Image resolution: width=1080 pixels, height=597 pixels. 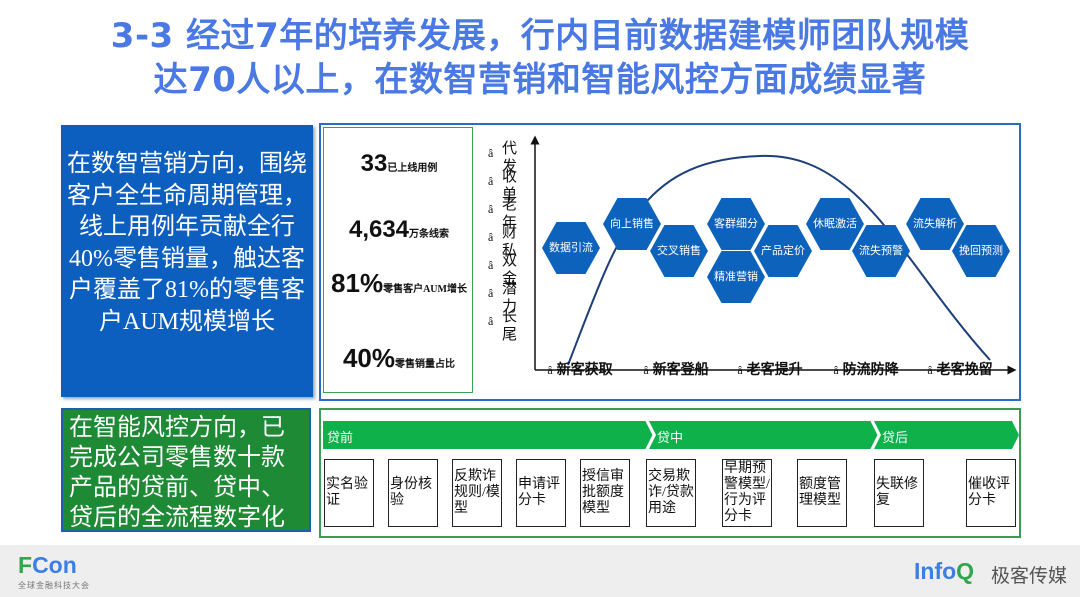 What do you see at coordinates (605, 493) in the screenshot?
I see `model-box: 授信审批额度模型` at bounding box center [605, 493].